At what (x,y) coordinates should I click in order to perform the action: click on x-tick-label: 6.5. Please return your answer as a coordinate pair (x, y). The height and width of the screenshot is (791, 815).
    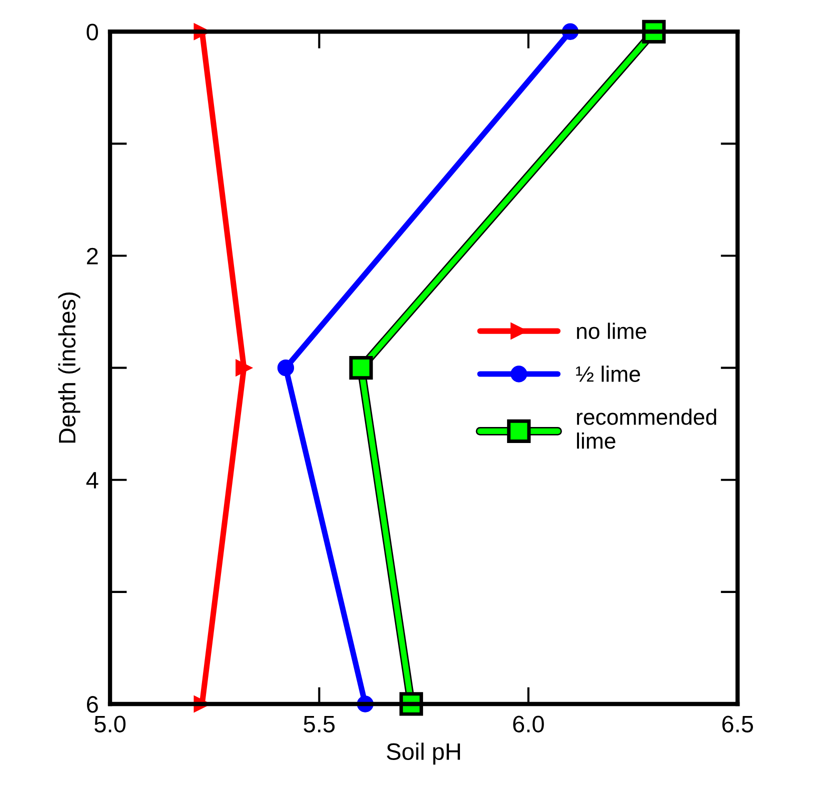
    Looking at the image, I should click on (737, 724).